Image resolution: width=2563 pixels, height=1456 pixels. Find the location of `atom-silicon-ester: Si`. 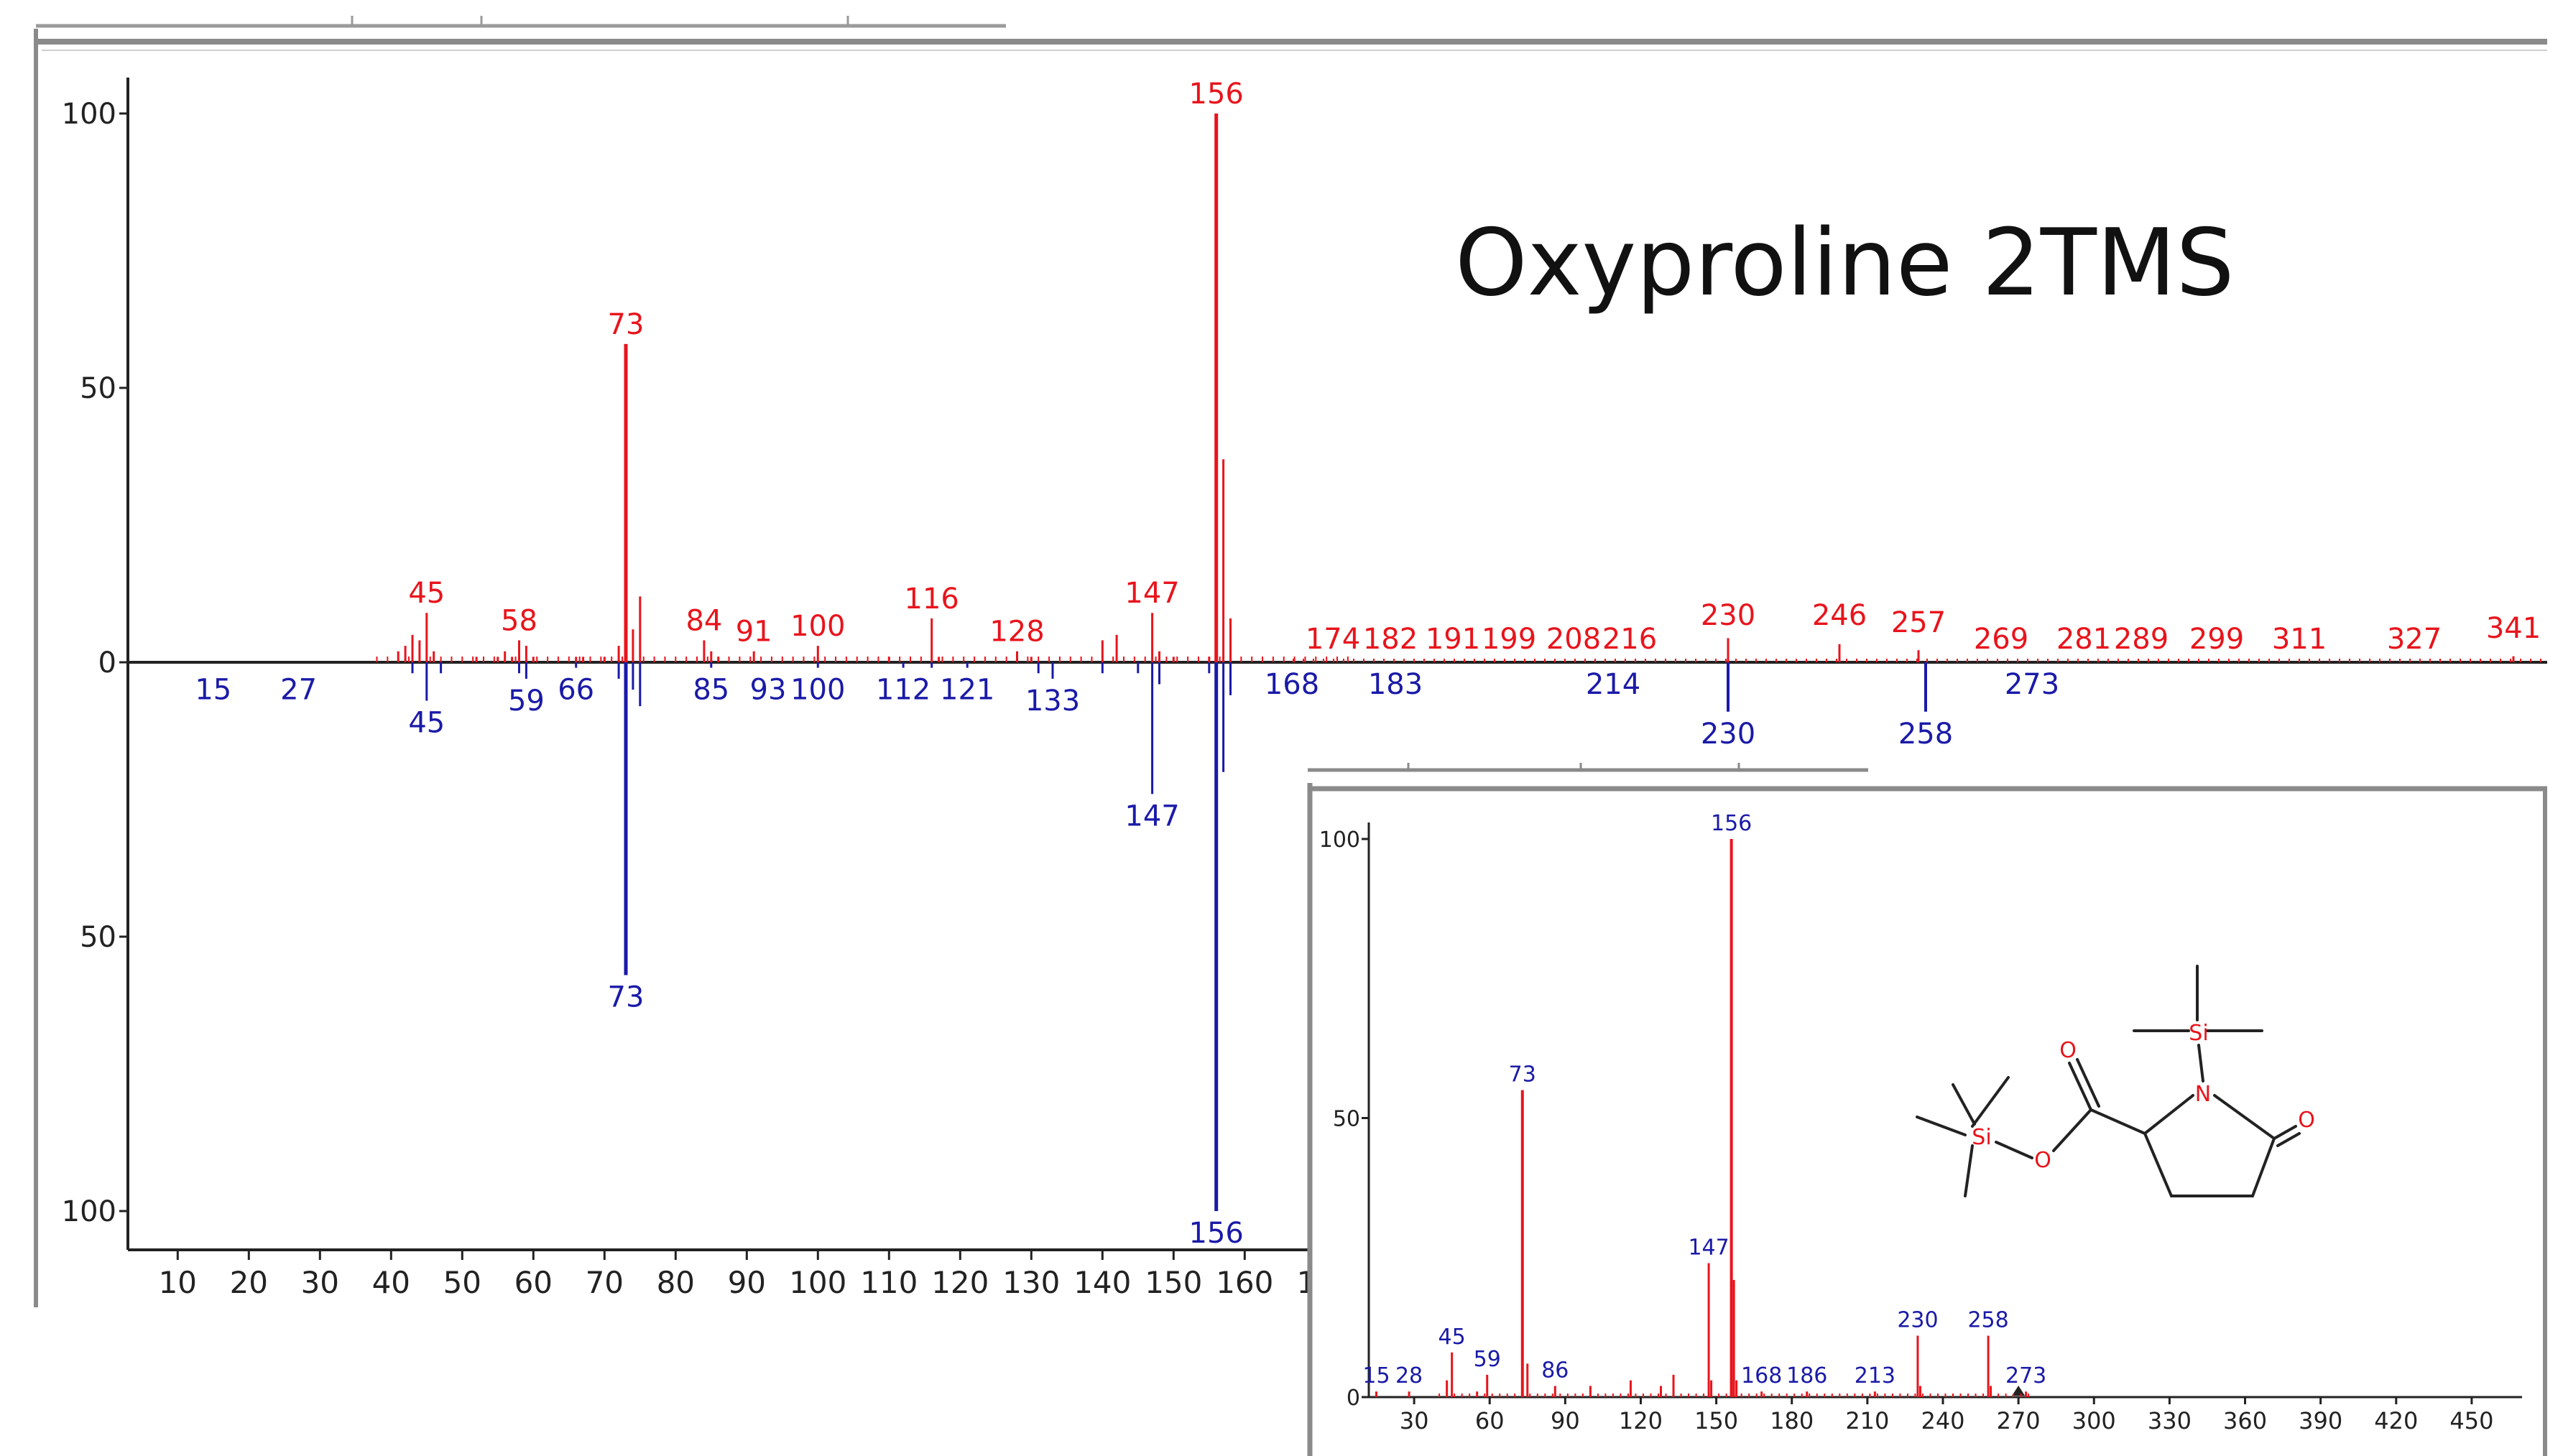

atom-silicon-ester: Si is located at coordinates (1981, 1137).